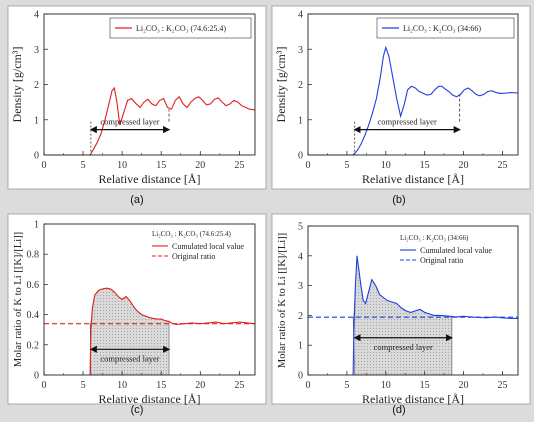 The image size is (534, 422). I want to click on legend-label: Li₂CO₃ : K₂CO₃ (34:66), so click(442, 28).